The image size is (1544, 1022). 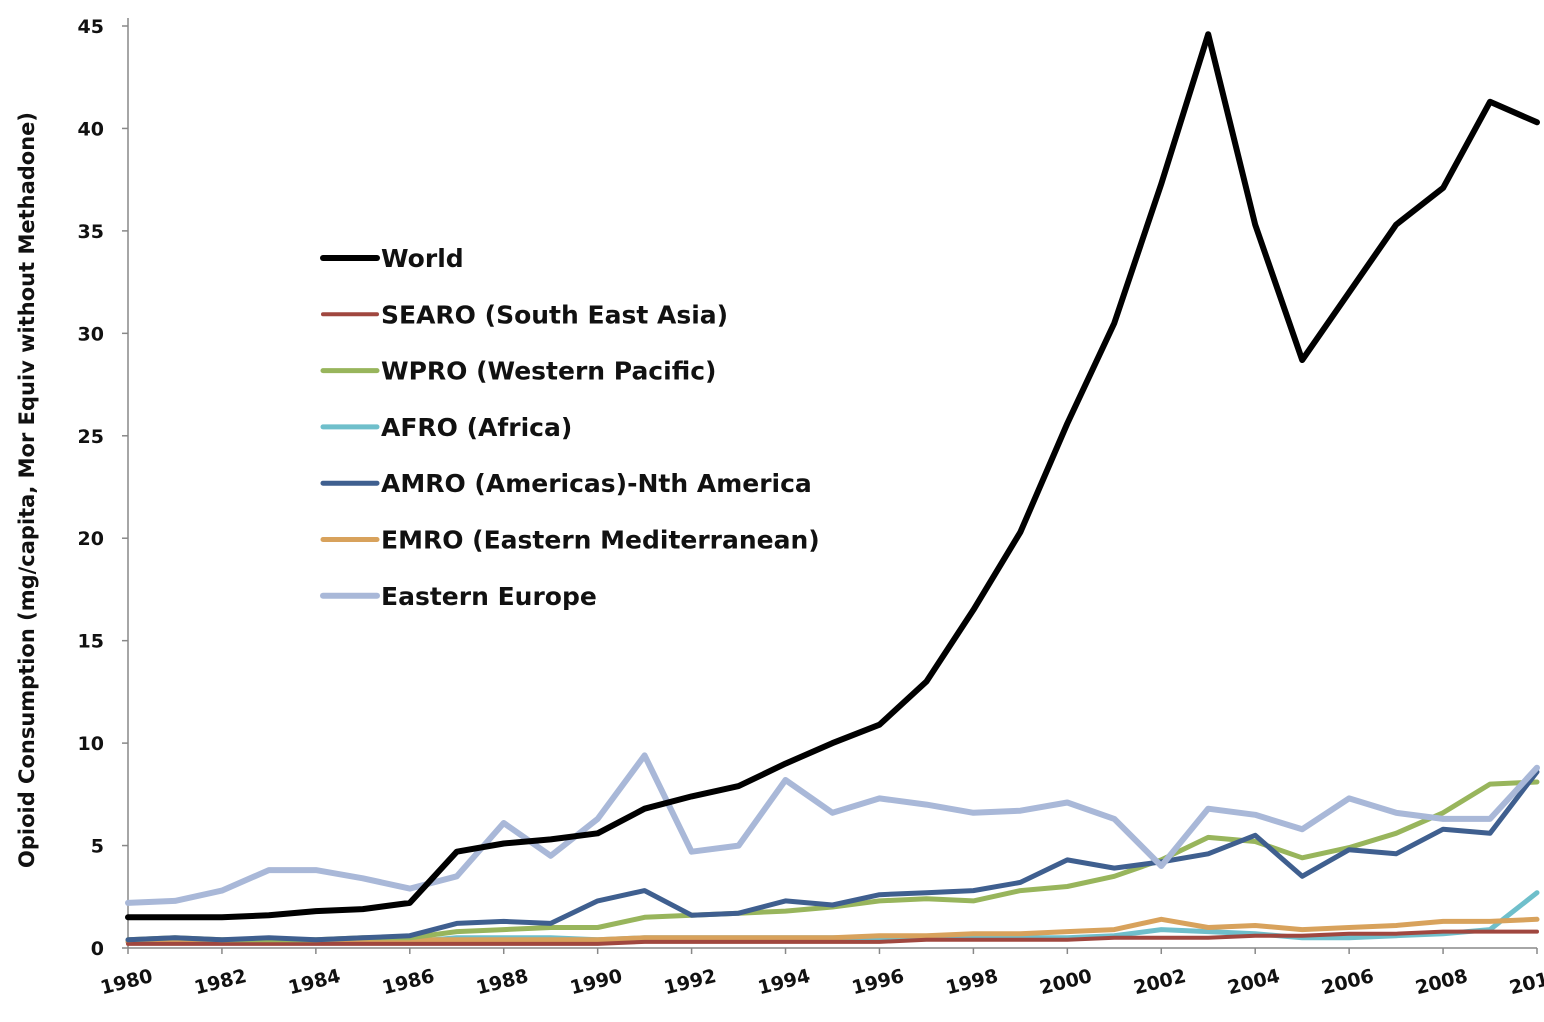 I want to click on y-tick-label: 40, so click(x=91, y=129).